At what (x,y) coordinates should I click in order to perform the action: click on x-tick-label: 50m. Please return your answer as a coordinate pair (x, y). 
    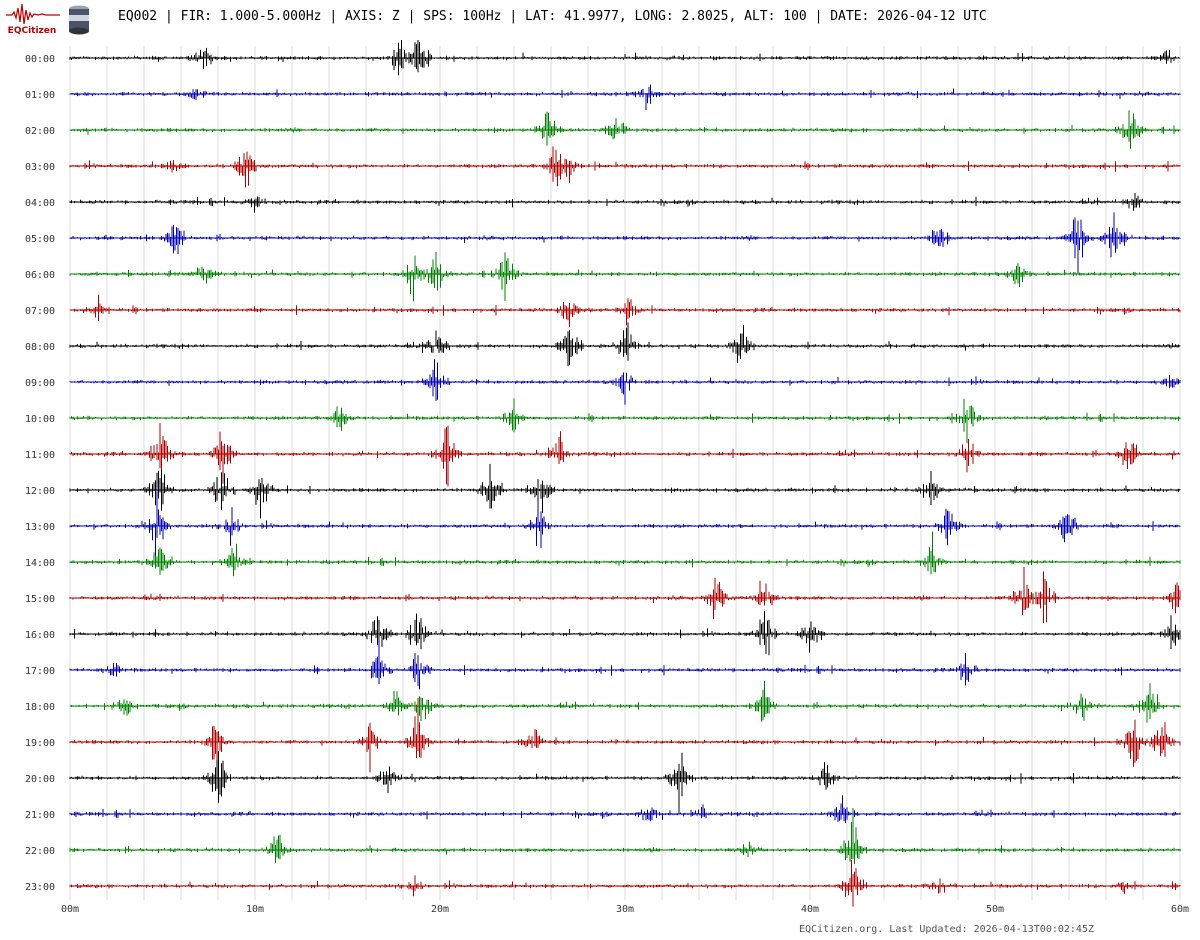
    Looking at the image, I should click on (995, 909).